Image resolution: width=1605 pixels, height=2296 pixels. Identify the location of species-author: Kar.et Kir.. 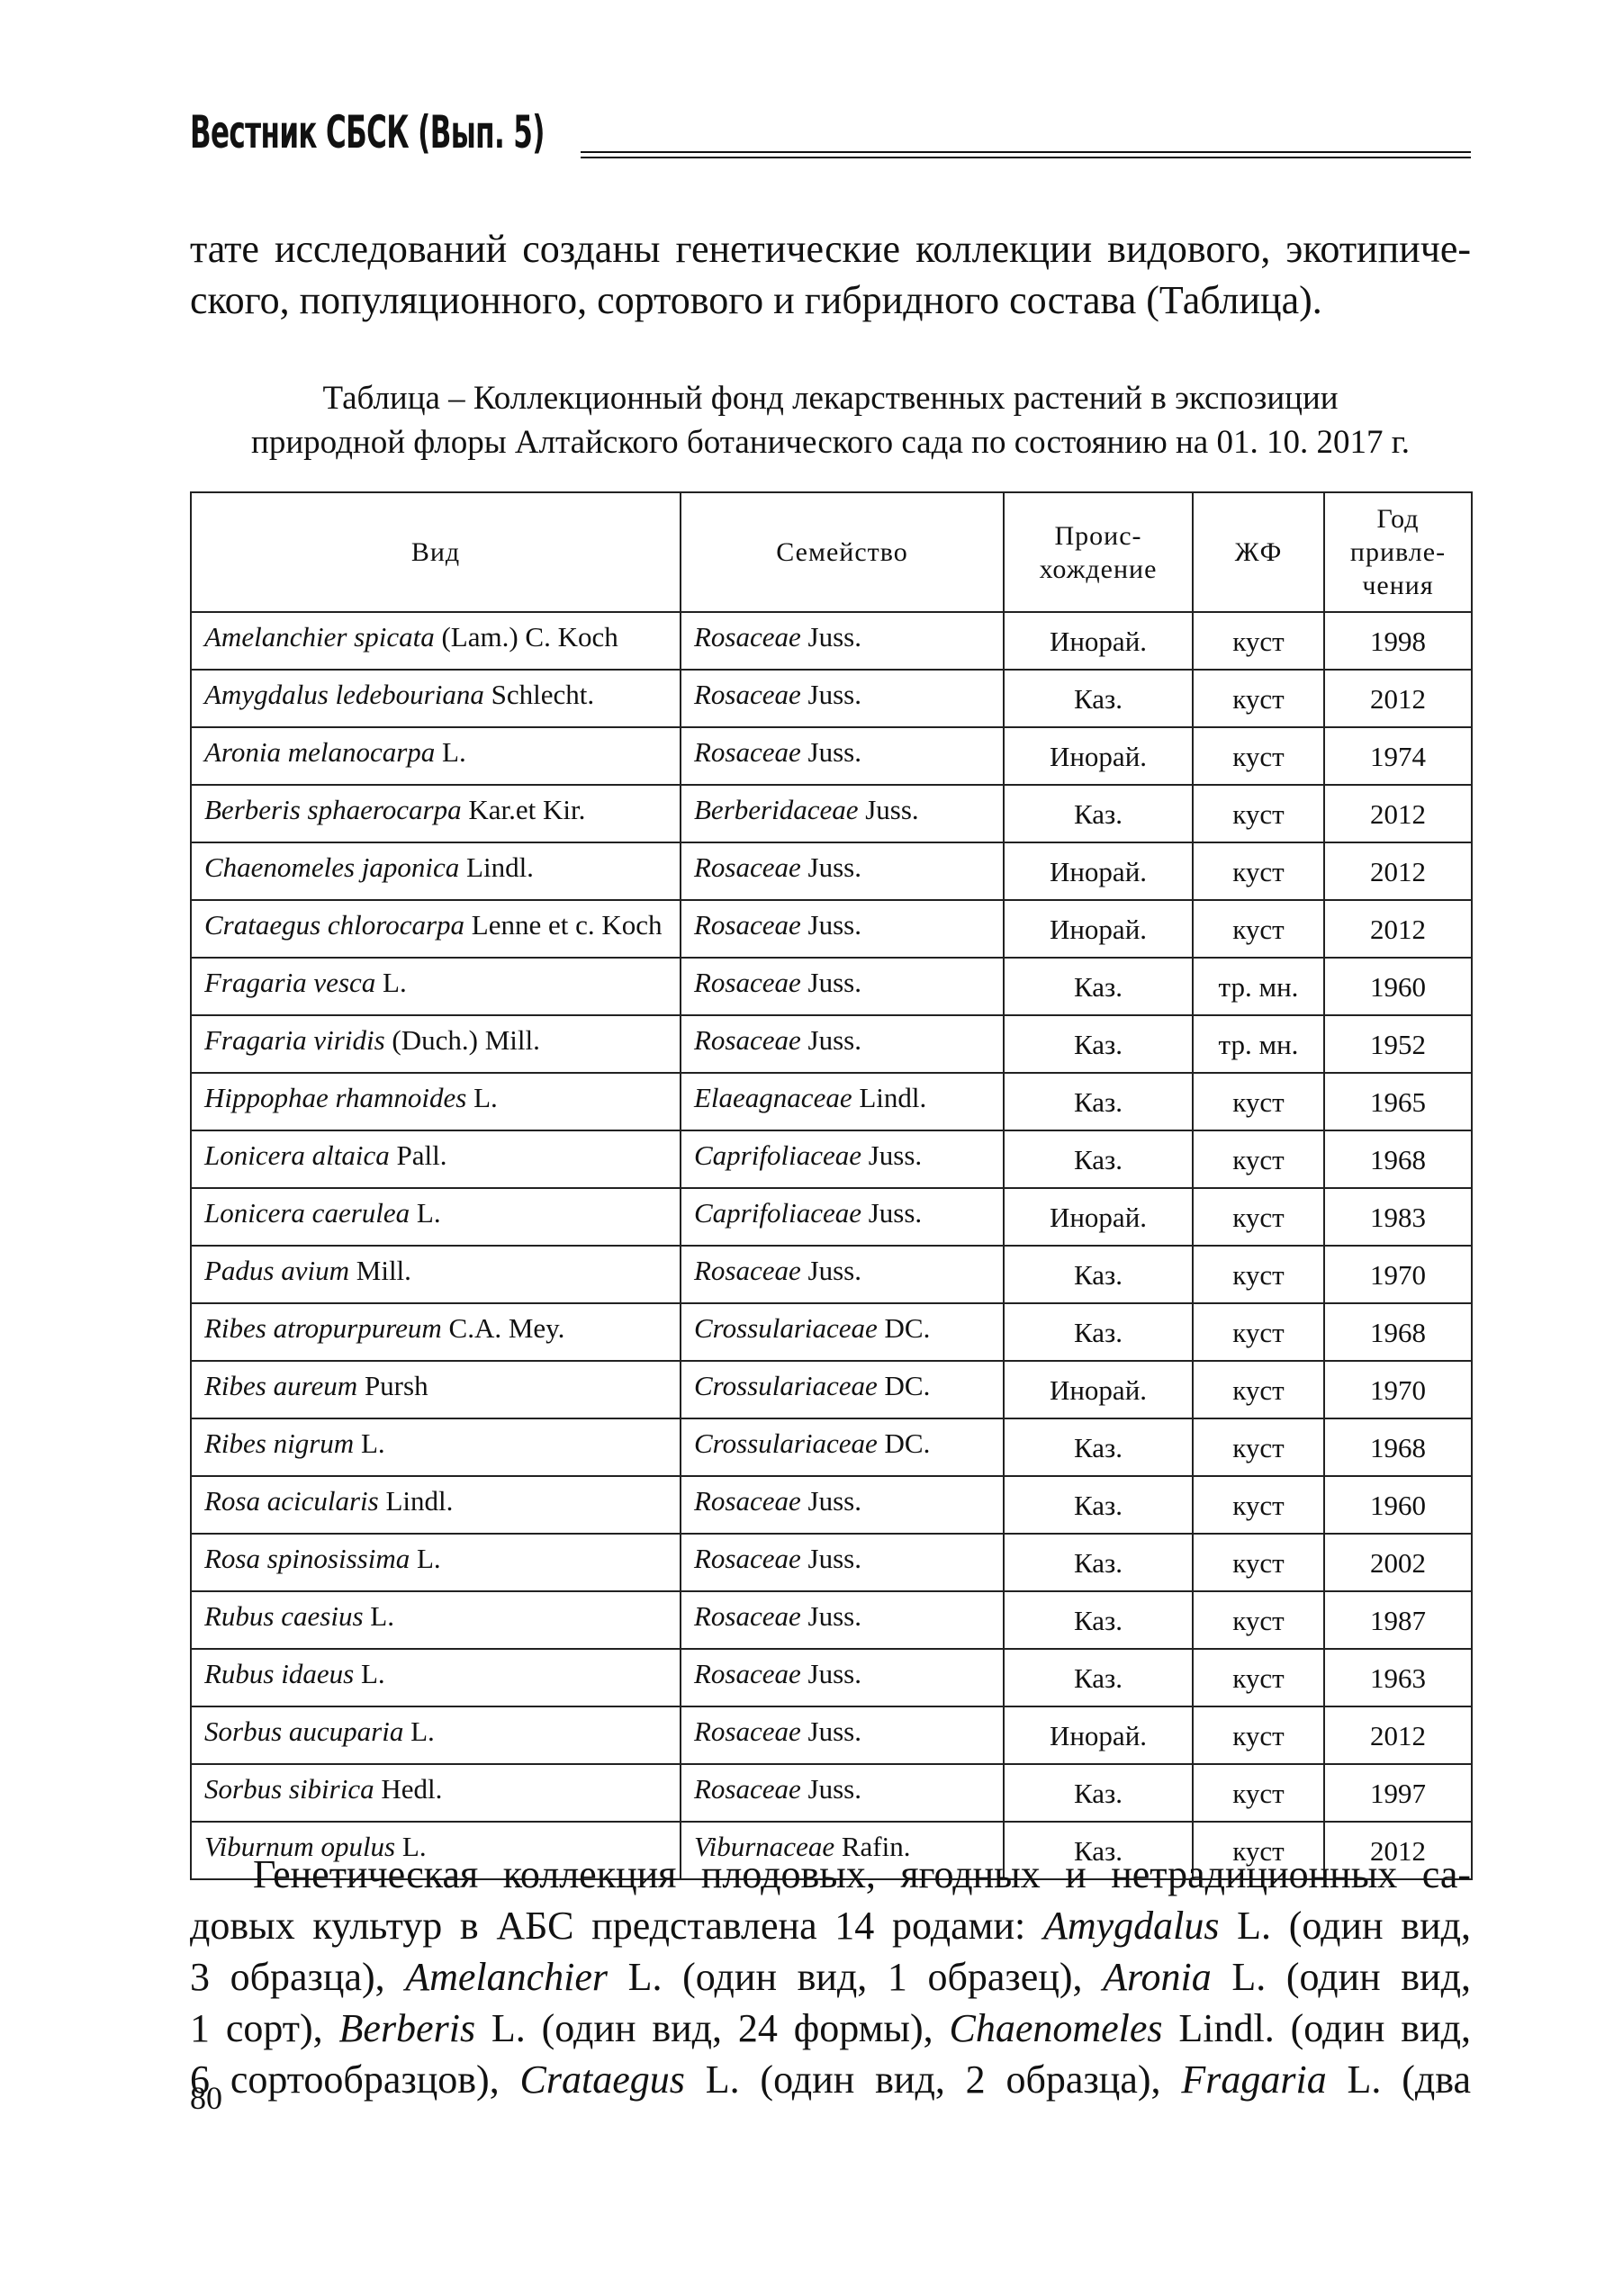
(527, 809).